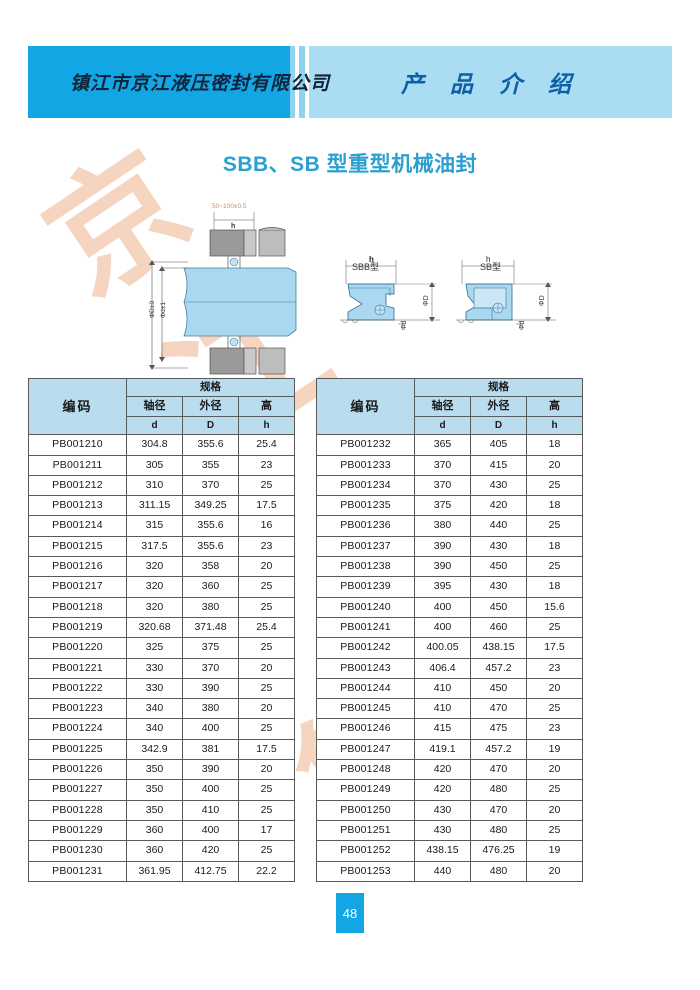 This screenshot has width=700, height=990. I want to click on h-value: 25.4, so click(266, 445).